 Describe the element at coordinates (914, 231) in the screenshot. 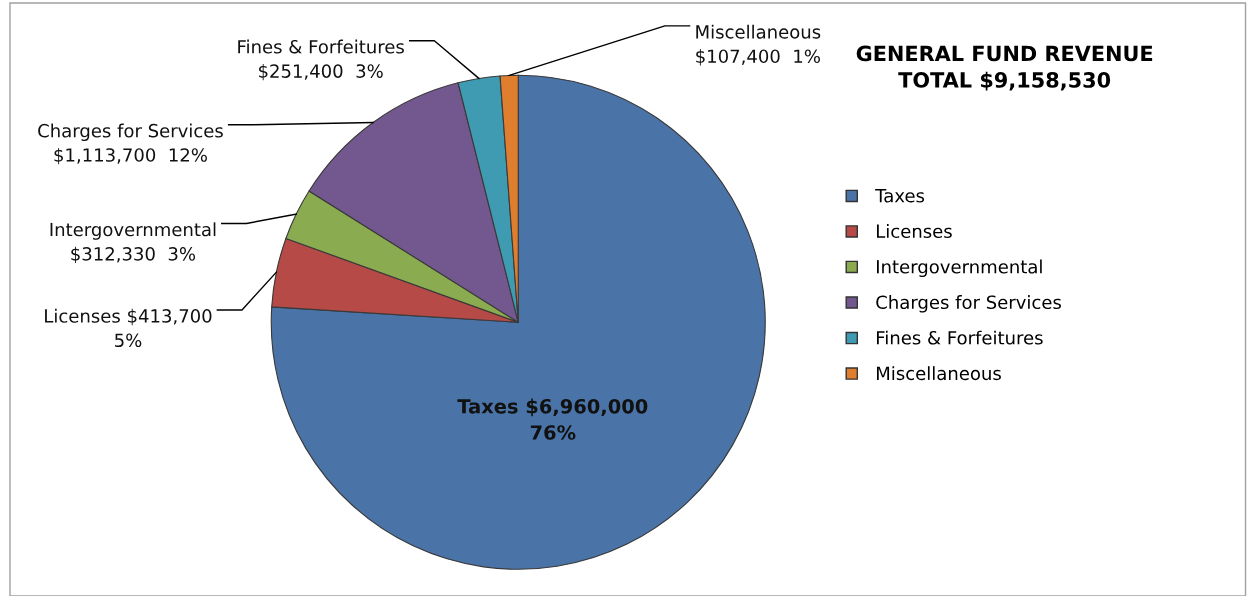

I see `legend-label: Licenses` at that location.